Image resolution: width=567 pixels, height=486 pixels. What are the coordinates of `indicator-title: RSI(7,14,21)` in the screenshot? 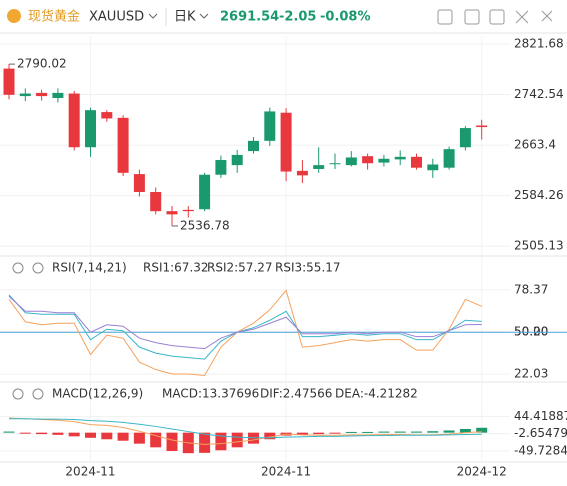 It's located at (89, 268).